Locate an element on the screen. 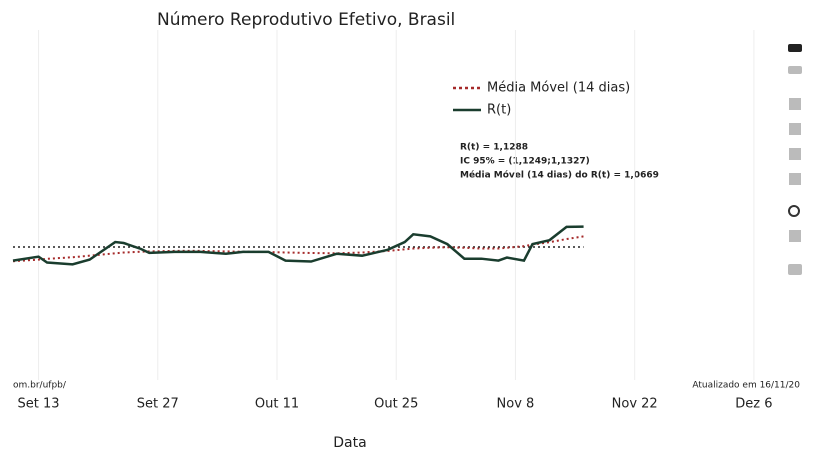  updated: Atualizado em 16/11/20 is located at coordinates (746, 386).